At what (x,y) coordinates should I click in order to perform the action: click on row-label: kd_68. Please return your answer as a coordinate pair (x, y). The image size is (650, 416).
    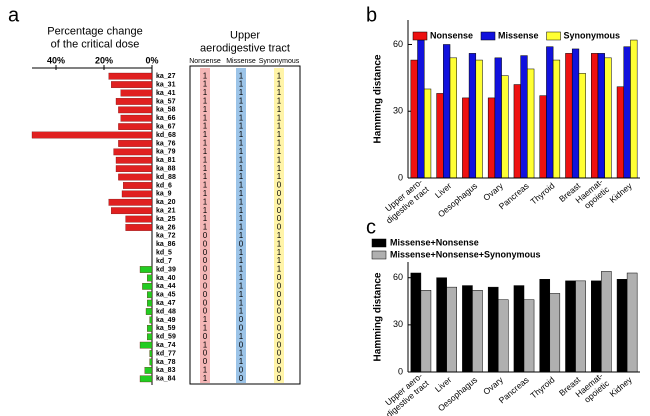
    Looking at the image, I should click on (166, 135).